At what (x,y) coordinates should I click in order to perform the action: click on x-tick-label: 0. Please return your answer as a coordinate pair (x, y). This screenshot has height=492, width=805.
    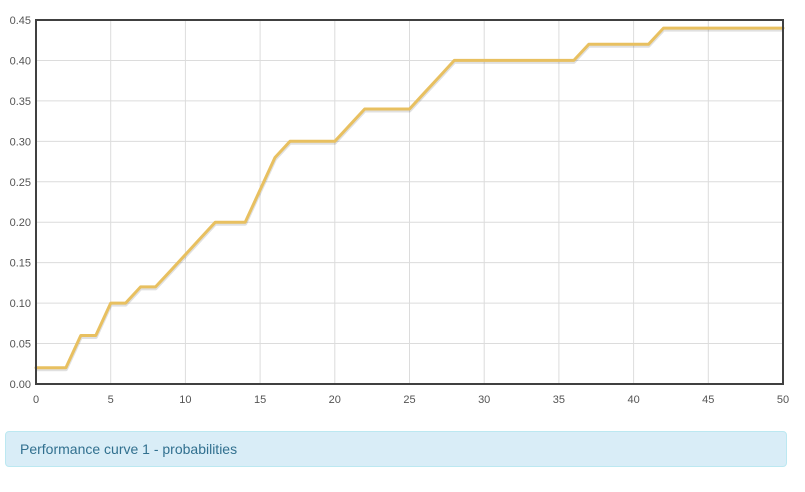
    Looking at the image, I should click on (36, 400).